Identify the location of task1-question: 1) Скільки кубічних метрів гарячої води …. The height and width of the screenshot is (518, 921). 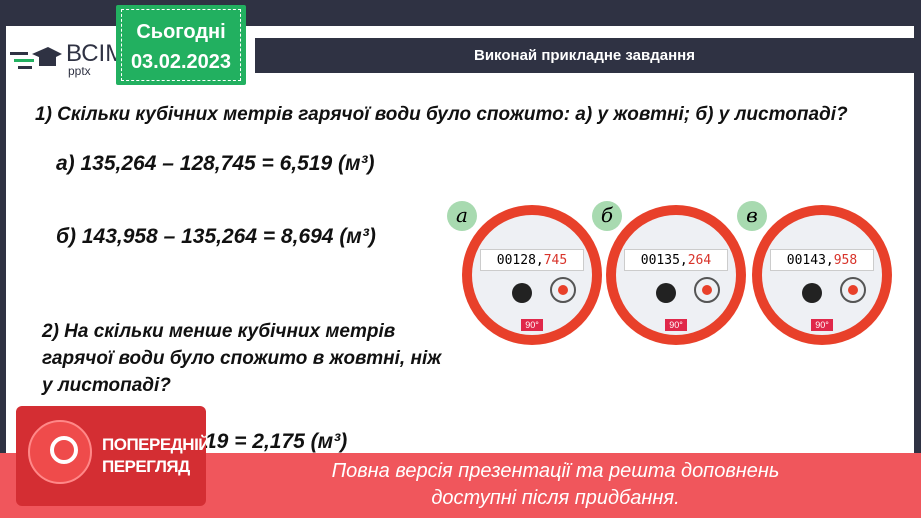
(441, 114).